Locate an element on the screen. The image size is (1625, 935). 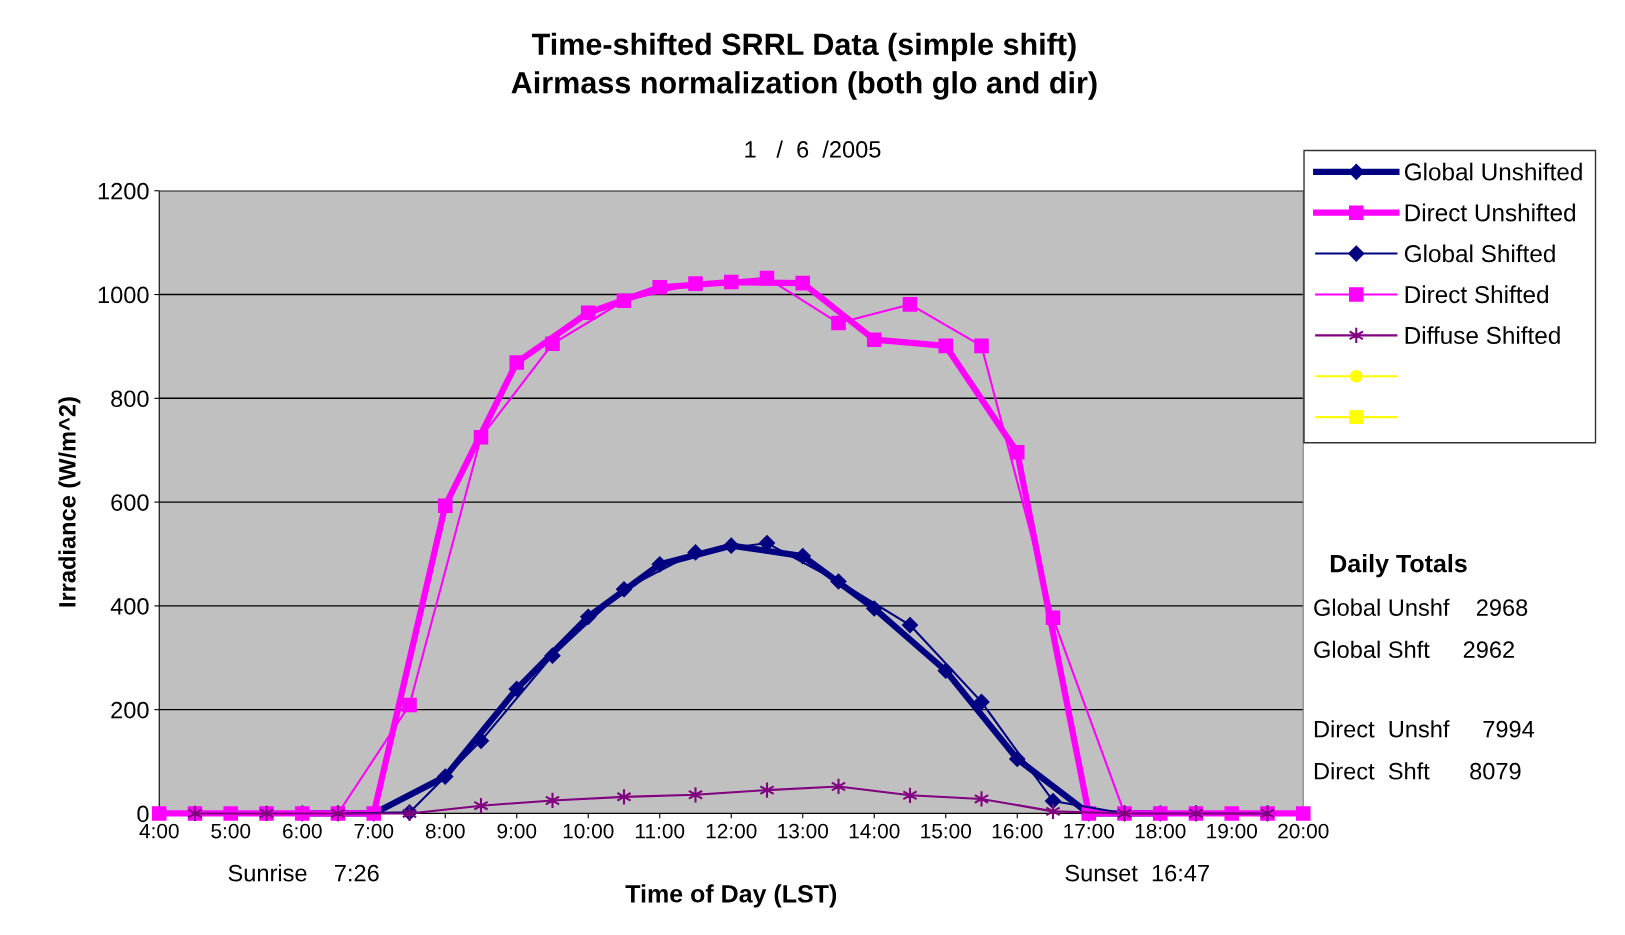
y-tick-label: 0 is located at coordinates (143, 814).